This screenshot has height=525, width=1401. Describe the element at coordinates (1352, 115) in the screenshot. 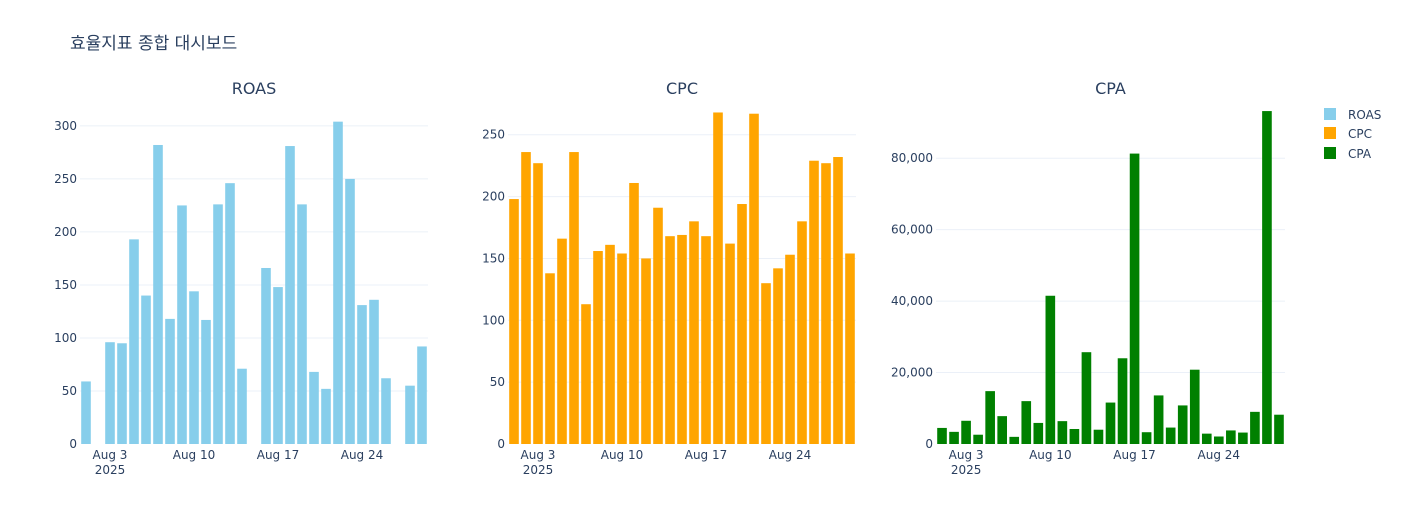

I see `legend-item-roas: ROAS` at that location.